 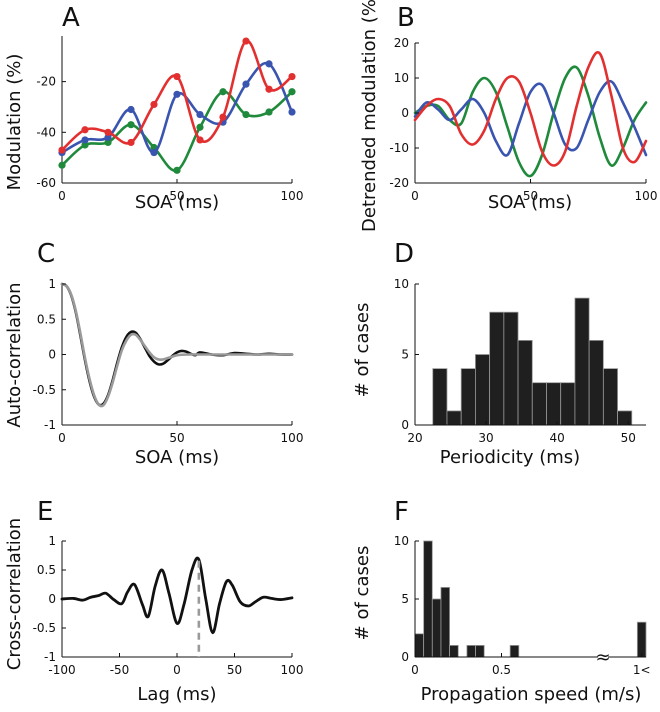 I want to click on panel-d-label: D, so click(x=404, y=254).